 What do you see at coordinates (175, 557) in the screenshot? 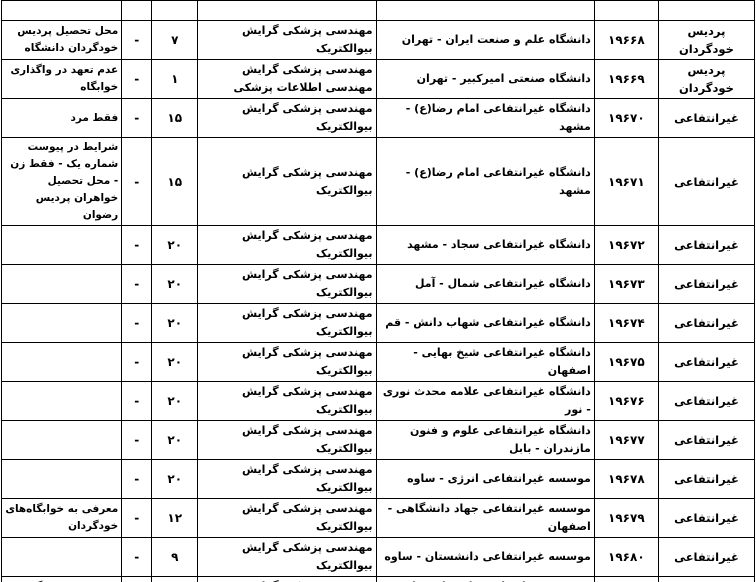
I see `capacity-first-cell: ۹` at bounding box center [175, 557].